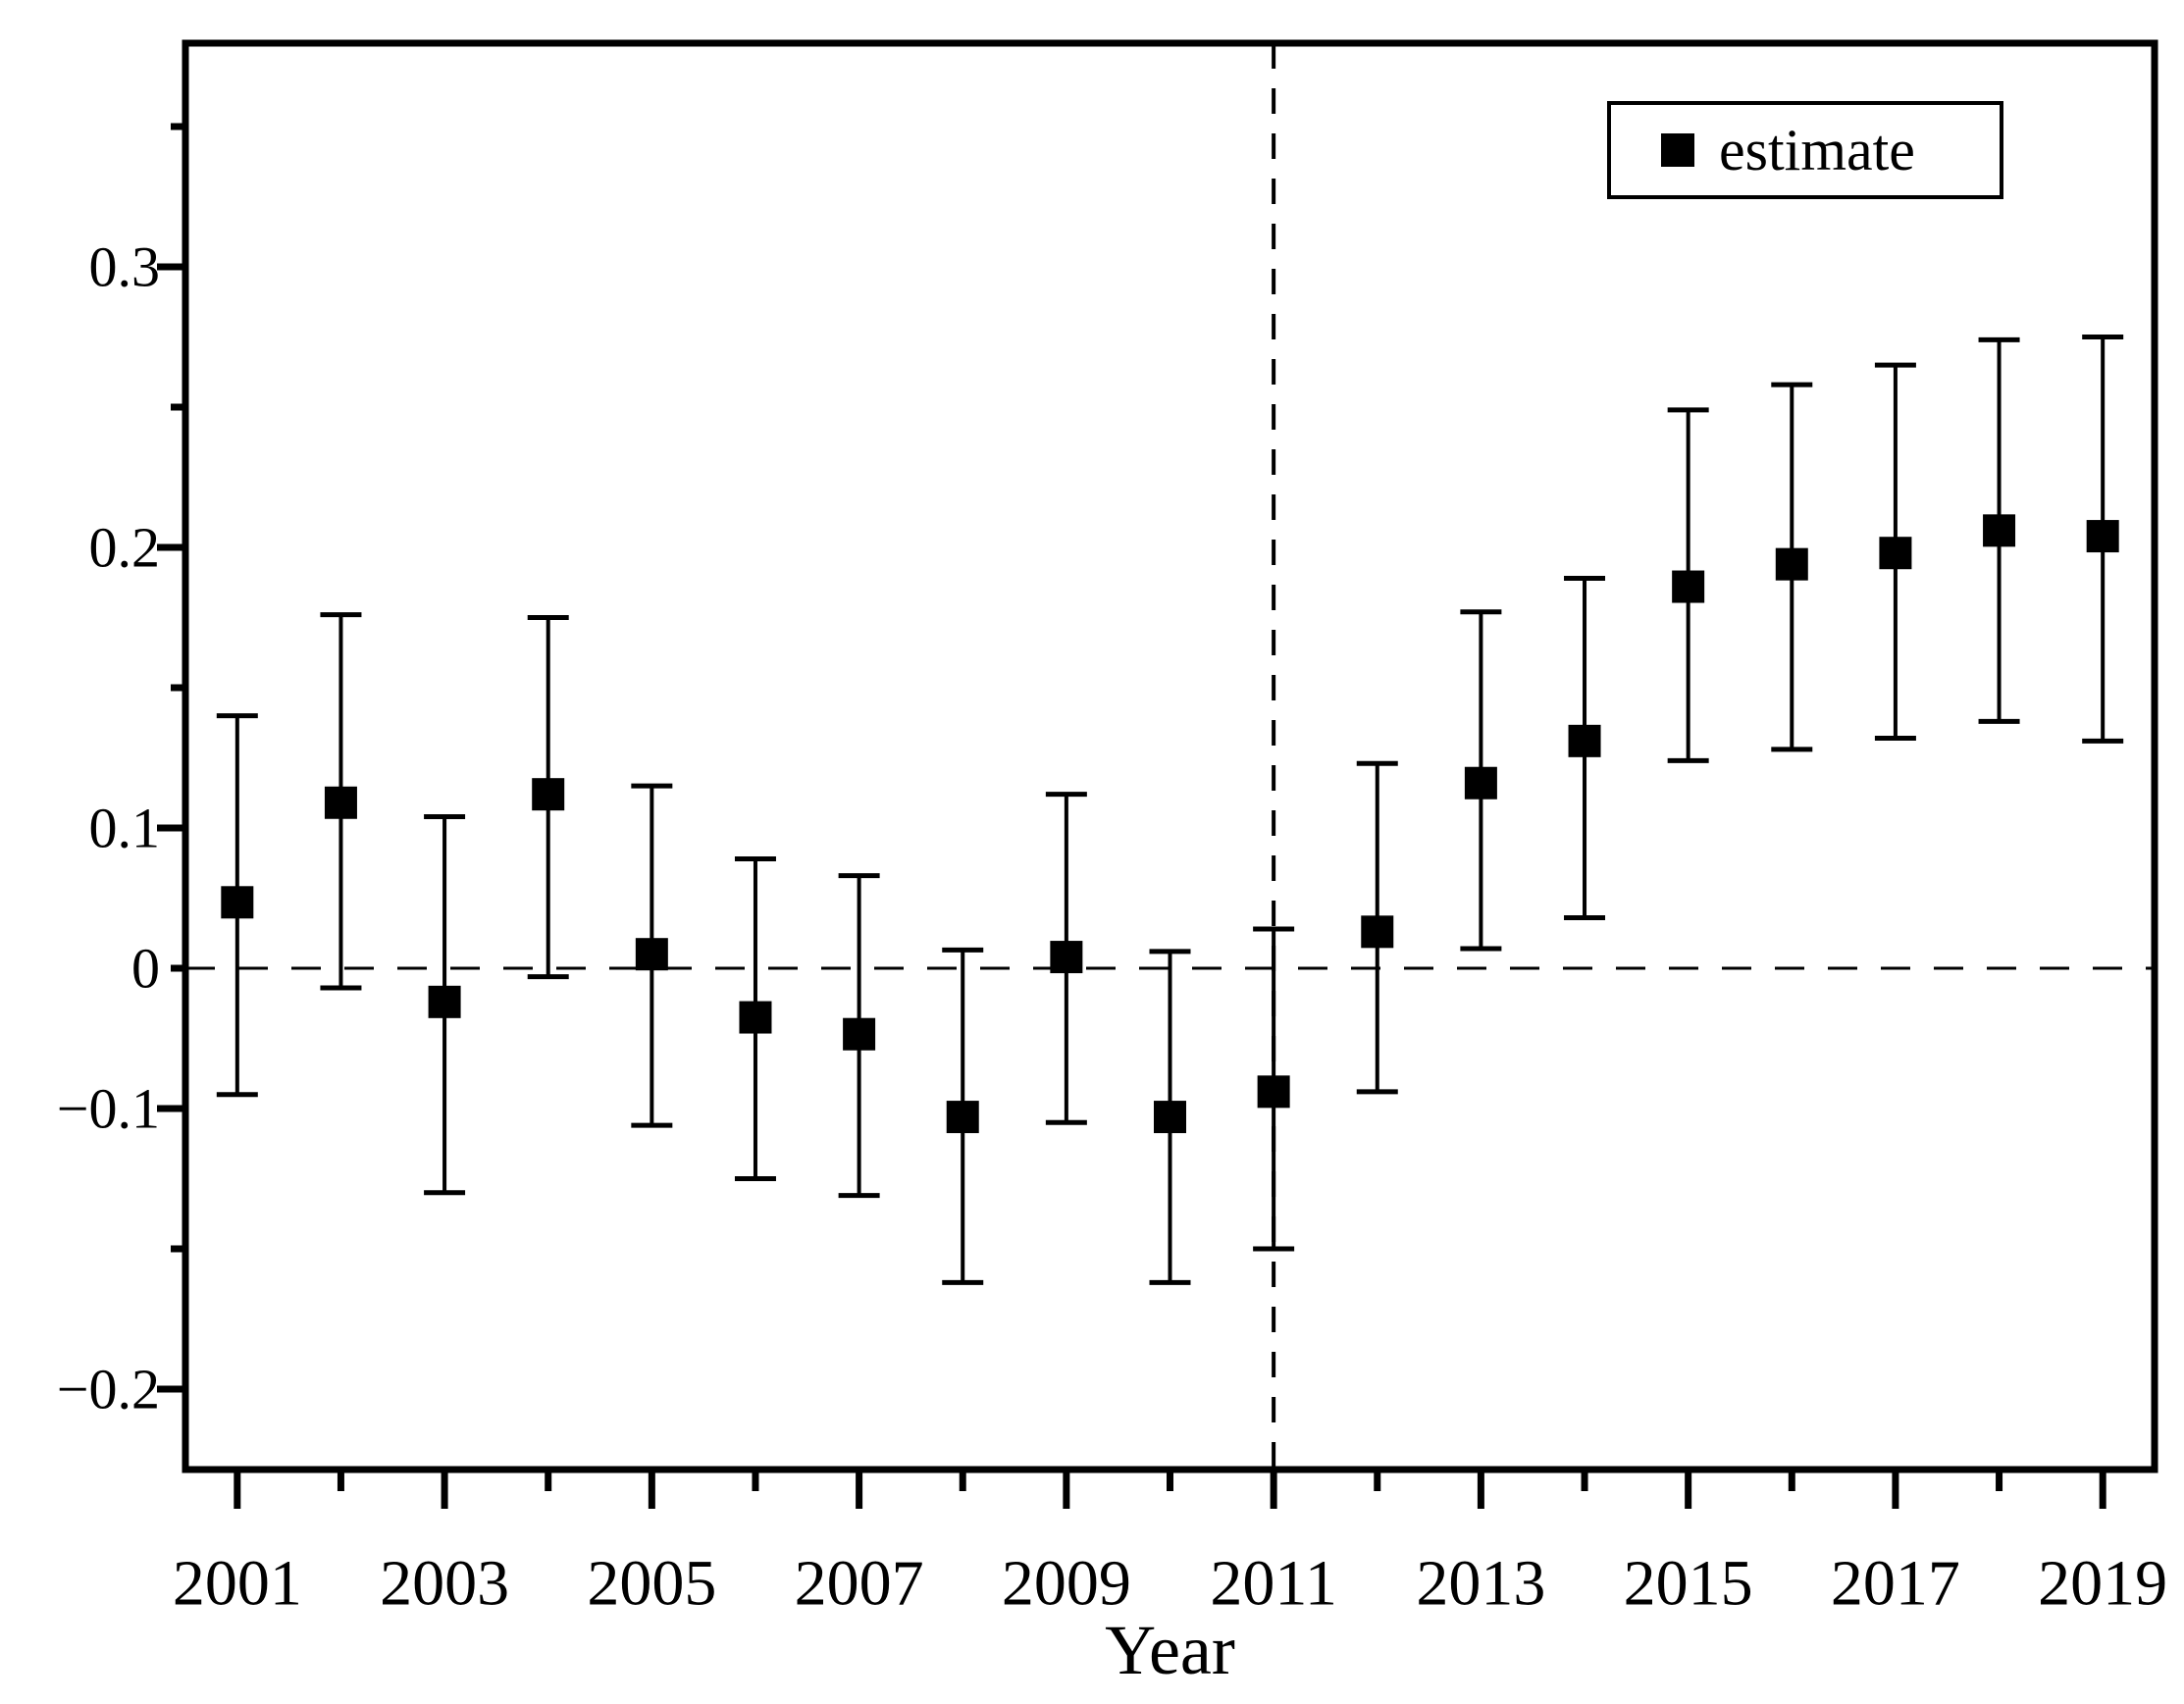  I want to click on y-tick-label--0.1: −0.1, so click(108, 1109).